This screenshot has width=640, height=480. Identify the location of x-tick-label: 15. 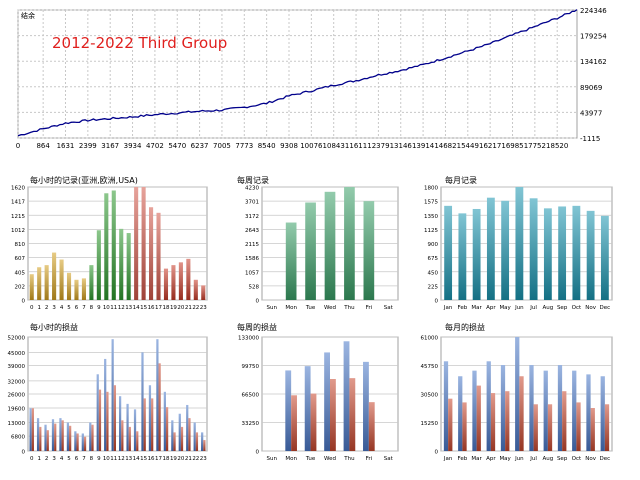
(143, 459).